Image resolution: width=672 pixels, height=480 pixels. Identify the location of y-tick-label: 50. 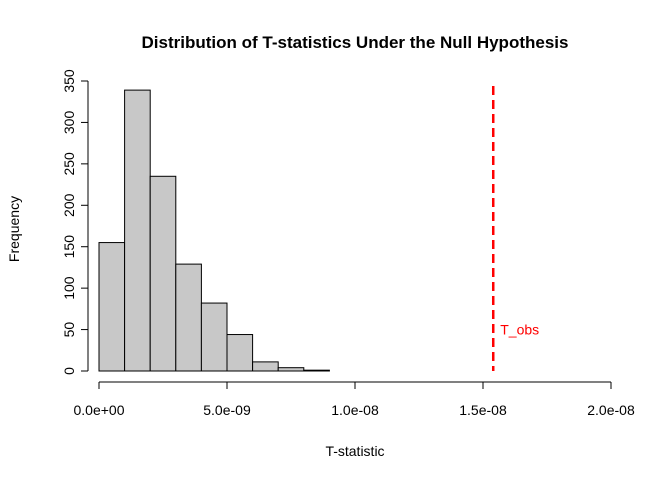
(69, 330).